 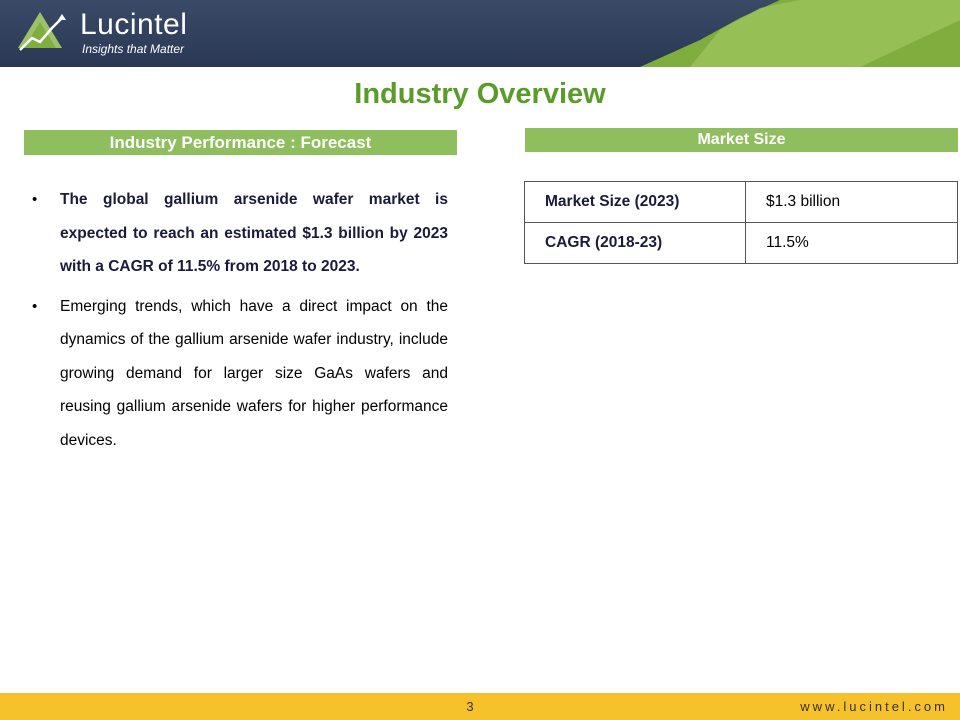 What do you see at coordinates (133, 49) in the screenshot?
I see `brand-tagline: Insights that Matter` at bounding box center [133, 49].